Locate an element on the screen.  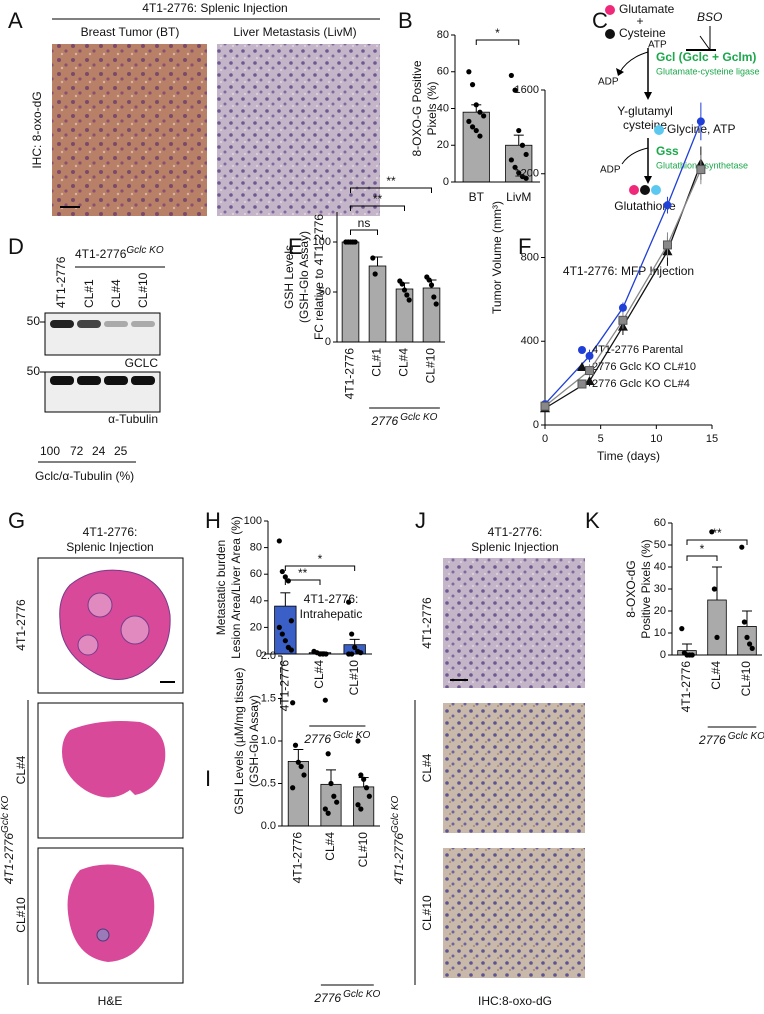
legend-marker is located at coordinates (582, 350).